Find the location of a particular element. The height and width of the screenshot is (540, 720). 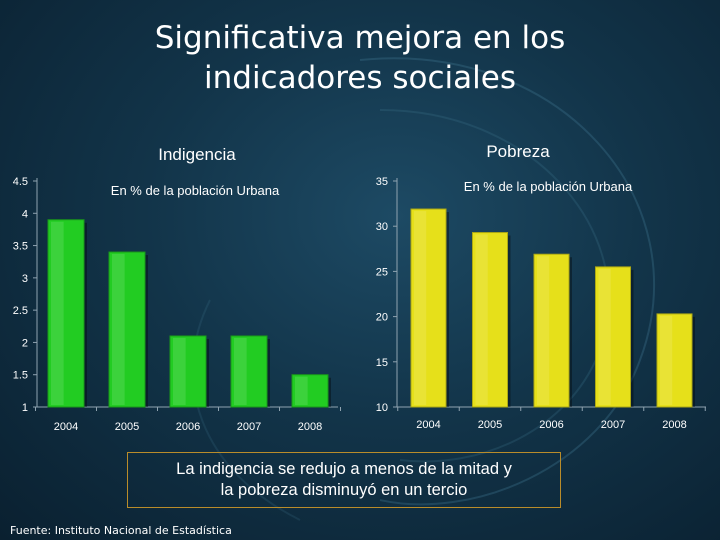

pobreza-x-label: 2004 is located at coordinates (428, 425).